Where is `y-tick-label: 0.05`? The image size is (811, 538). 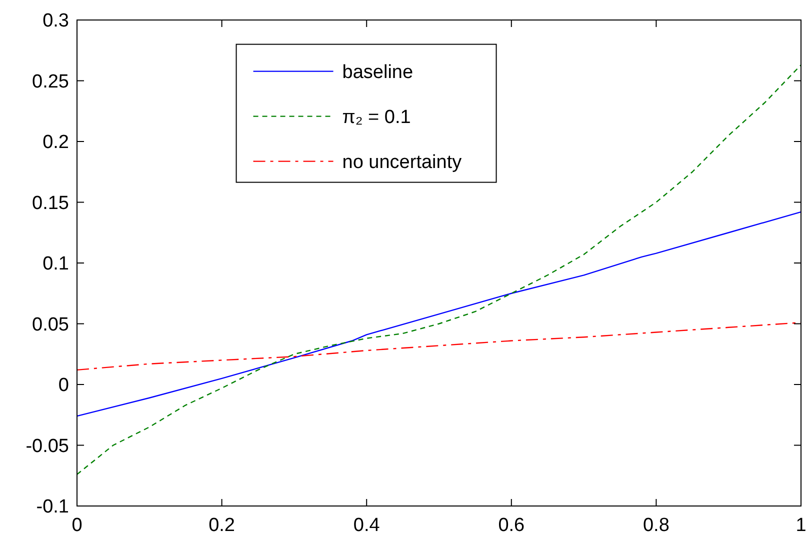 y-tick-label: 0.05 is located at coordinates (50, 325).